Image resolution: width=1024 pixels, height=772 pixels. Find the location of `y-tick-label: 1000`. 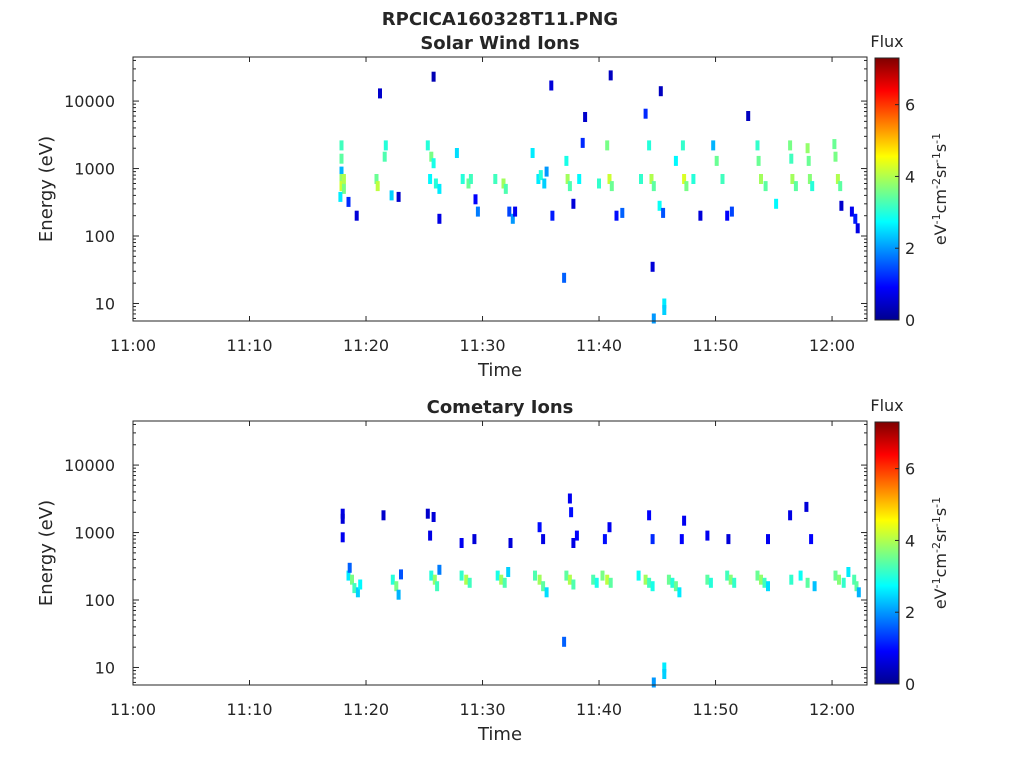

y-tick-label: 1000 is located at coordinates (94, 533).